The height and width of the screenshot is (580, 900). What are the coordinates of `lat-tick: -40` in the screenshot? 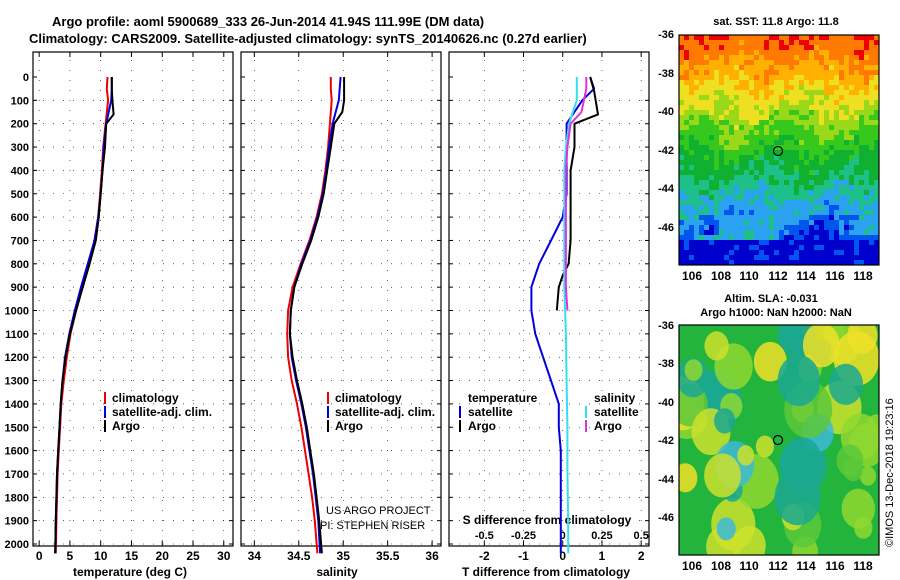 It's located at (666, 112).